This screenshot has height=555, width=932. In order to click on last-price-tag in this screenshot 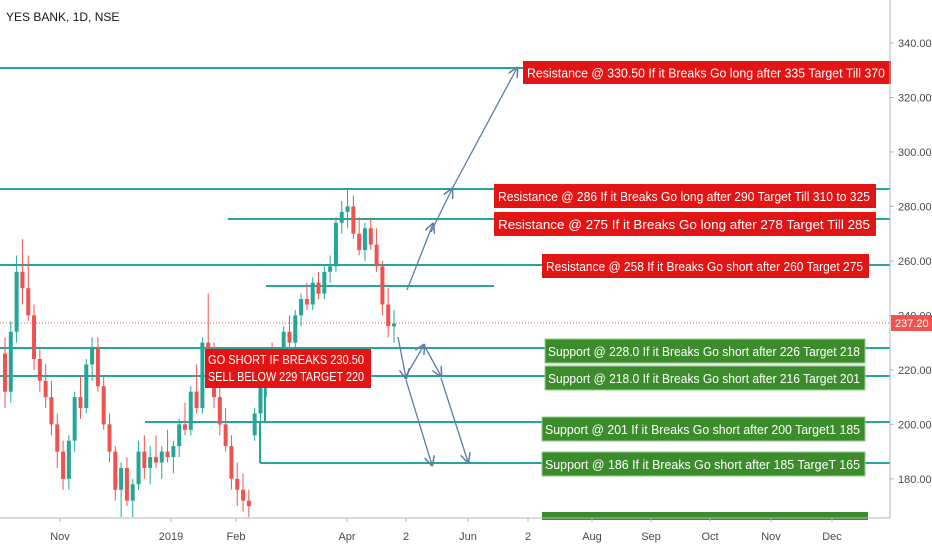, I will do `click(911, 323)`.